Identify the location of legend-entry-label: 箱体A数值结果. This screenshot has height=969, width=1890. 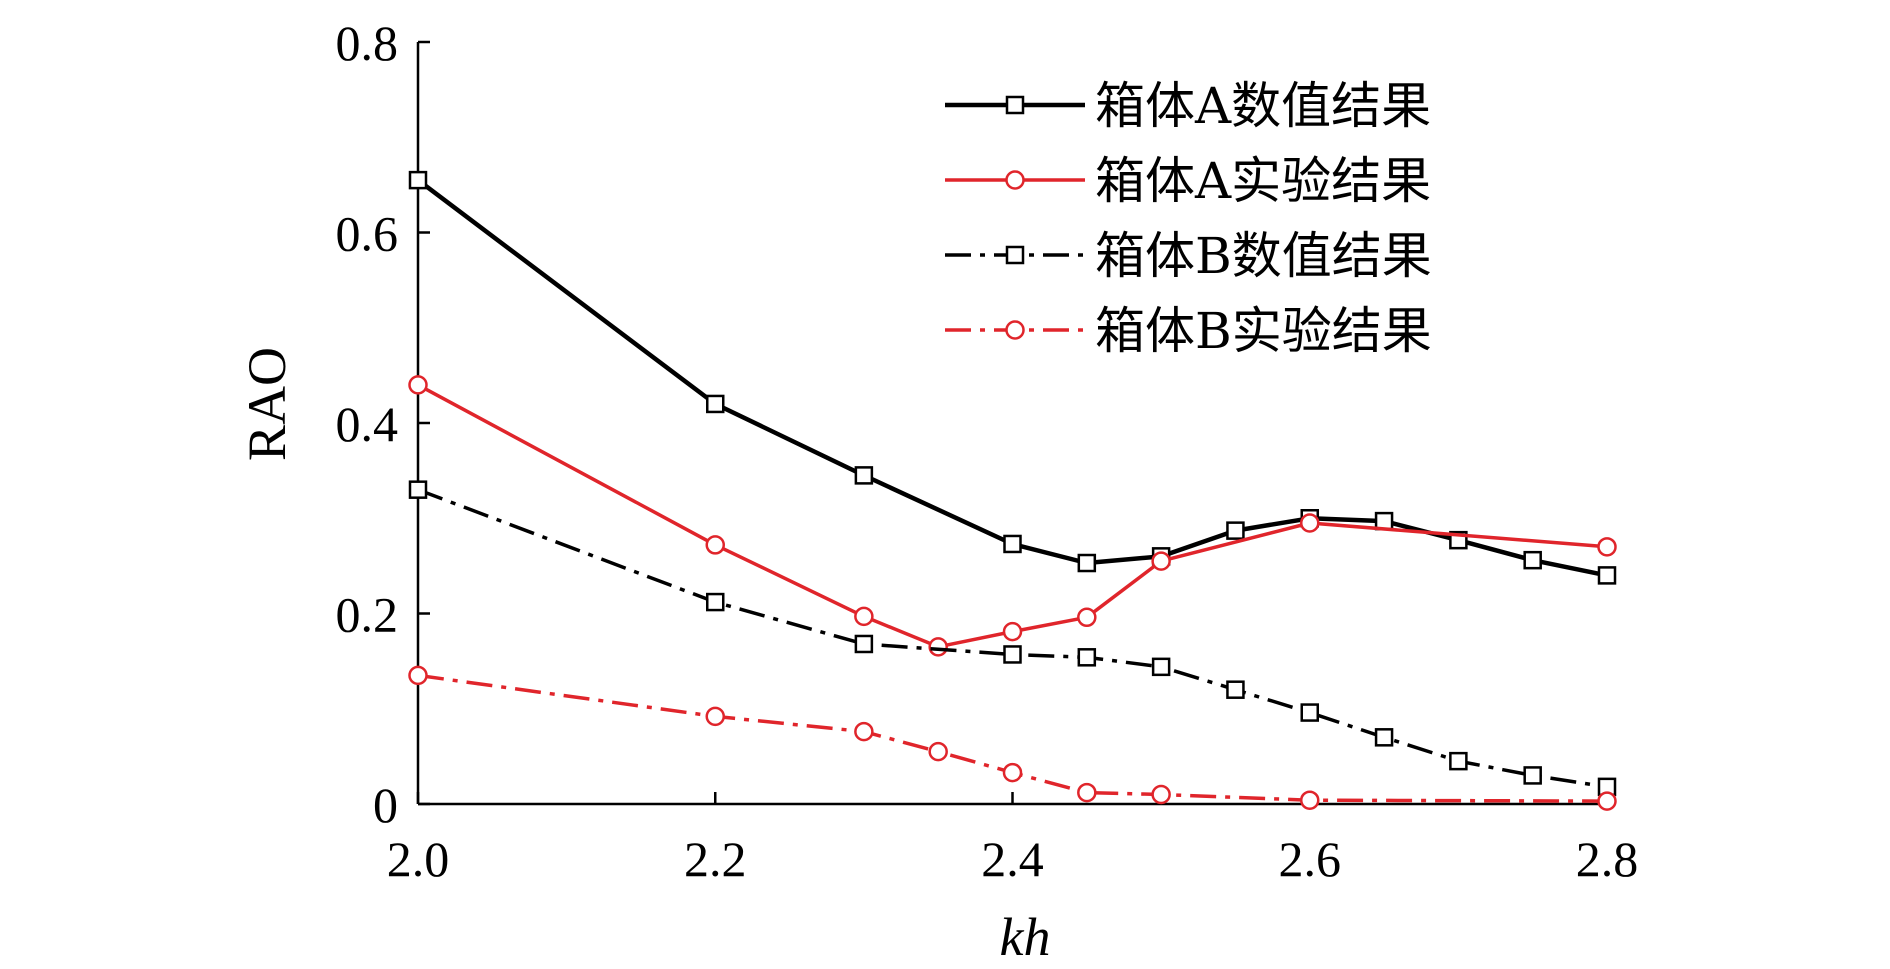
(1263, 106).